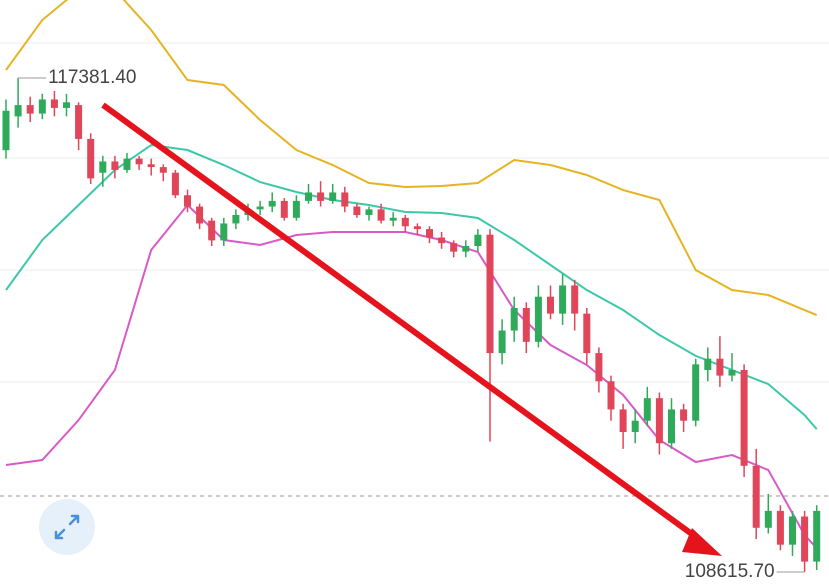 Image resolution: width=829 pixels, height=586 pixels. Describe the element at coordinates (730, 571) in the screenshot. I see `low-label: 108615.70` at that location.